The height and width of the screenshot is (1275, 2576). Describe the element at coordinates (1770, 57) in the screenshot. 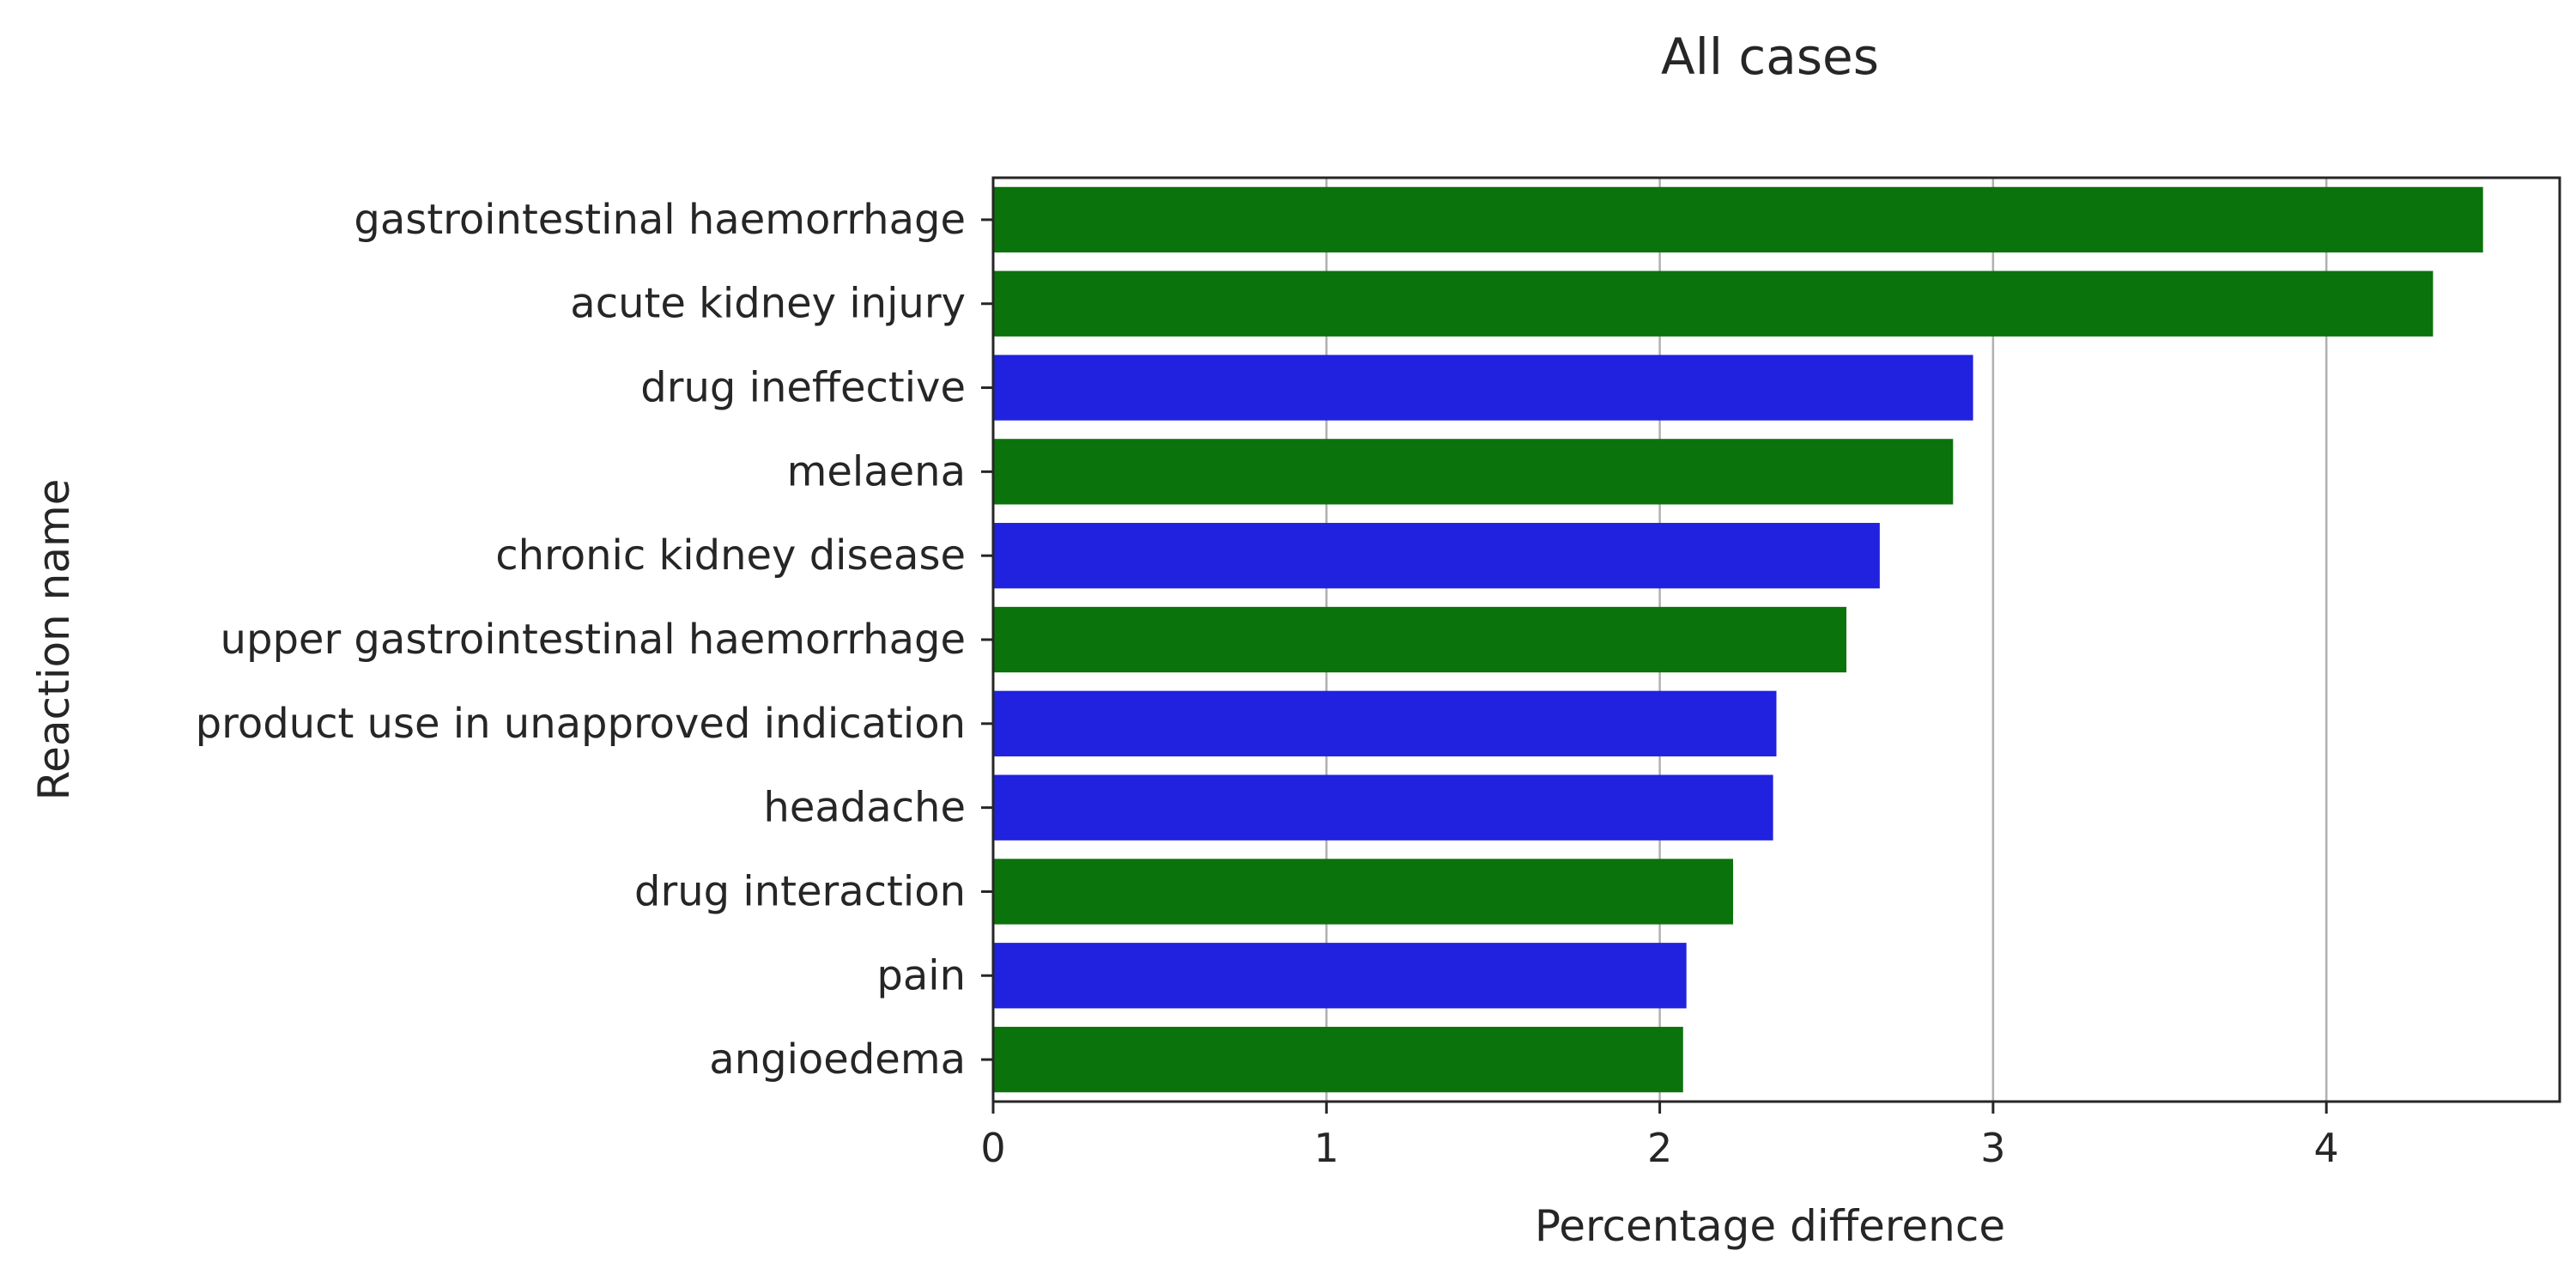

I see `chart-title: All cases` at that location.